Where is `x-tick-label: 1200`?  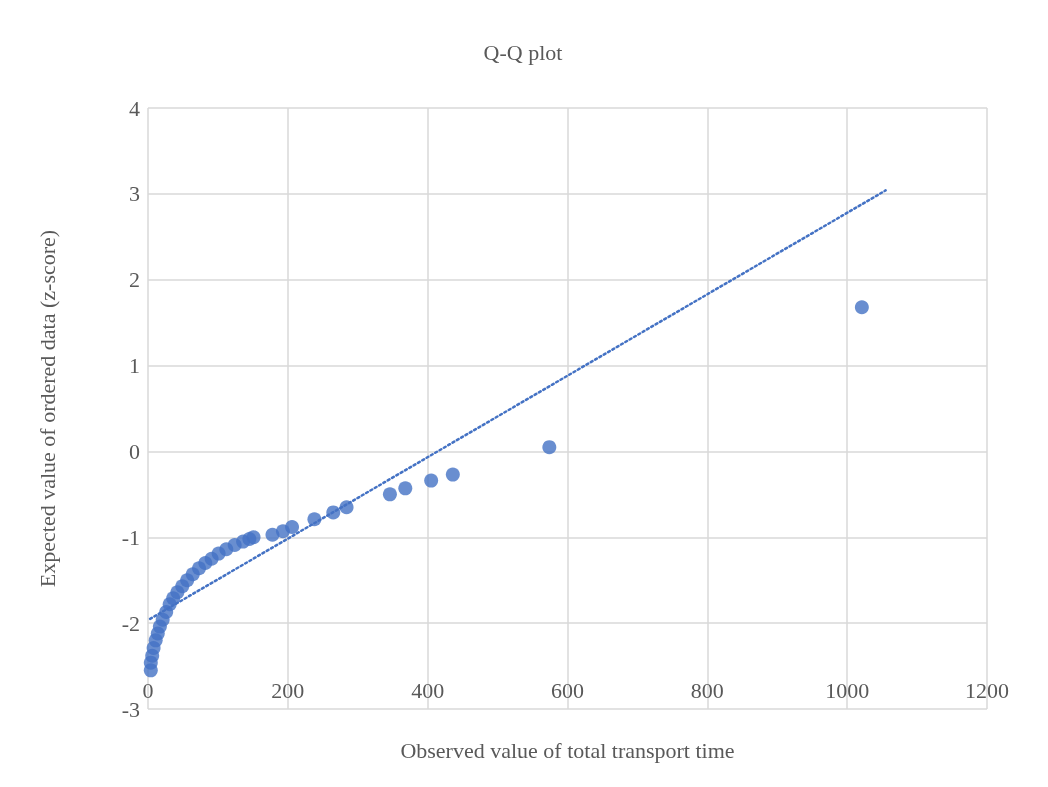
x-tick-label: 1200 is located at coordinates (987, 690).